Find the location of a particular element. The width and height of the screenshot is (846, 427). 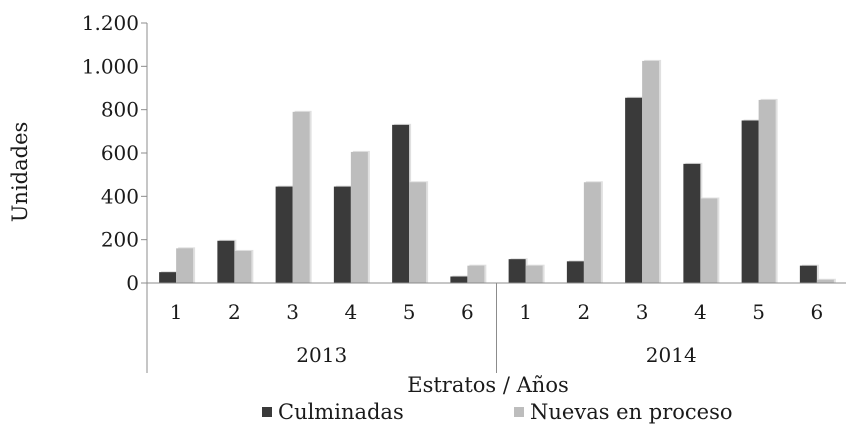

y-tick-label: 600 is located at coordinates (120, 153).